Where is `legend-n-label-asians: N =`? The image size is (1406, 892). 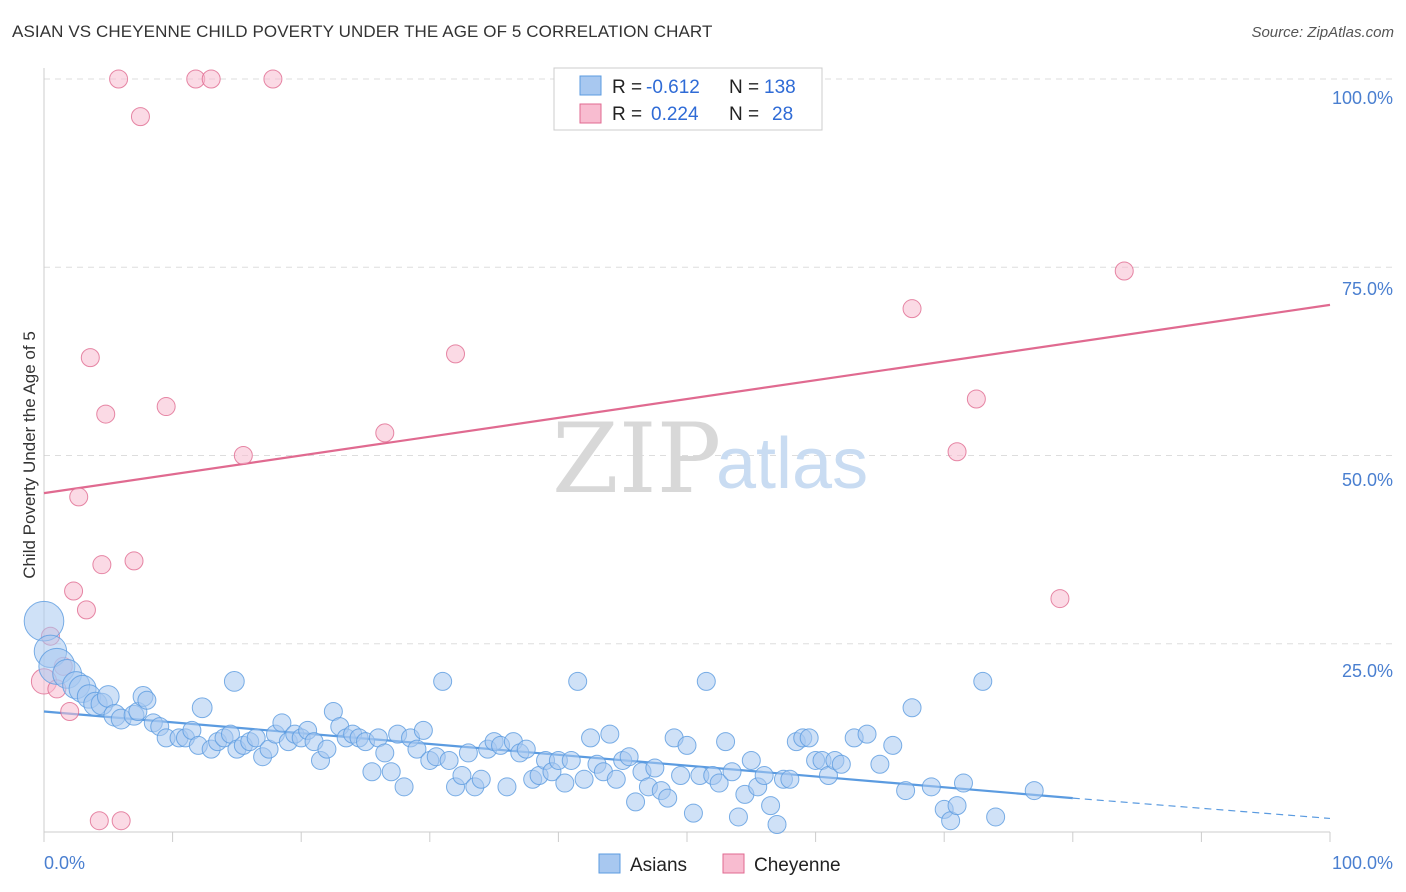 legend-n-label-asians: N = is located at coordinates (744, 87).